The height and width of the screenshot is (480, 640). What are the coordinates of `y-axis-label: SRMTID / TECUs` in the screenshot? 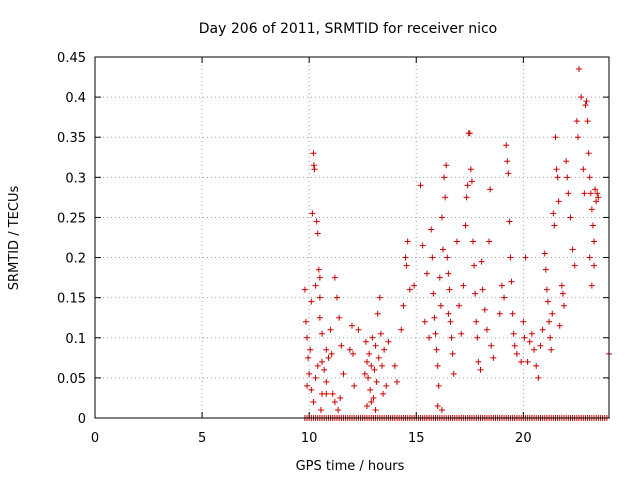 It's located at (14, 238).